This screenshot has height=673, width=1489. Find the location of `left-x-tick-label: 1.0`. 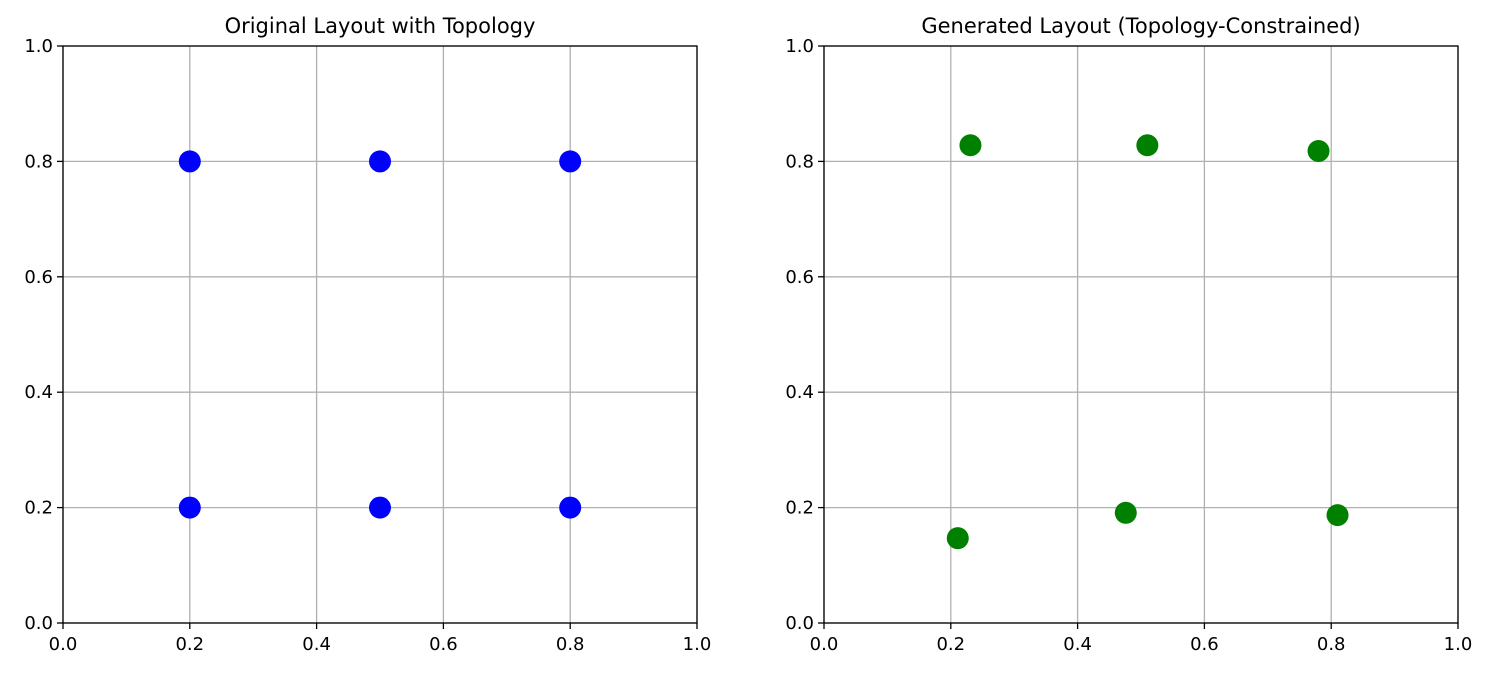

left-x-tick-label: 1.0 is located at coordinates (697, 644).